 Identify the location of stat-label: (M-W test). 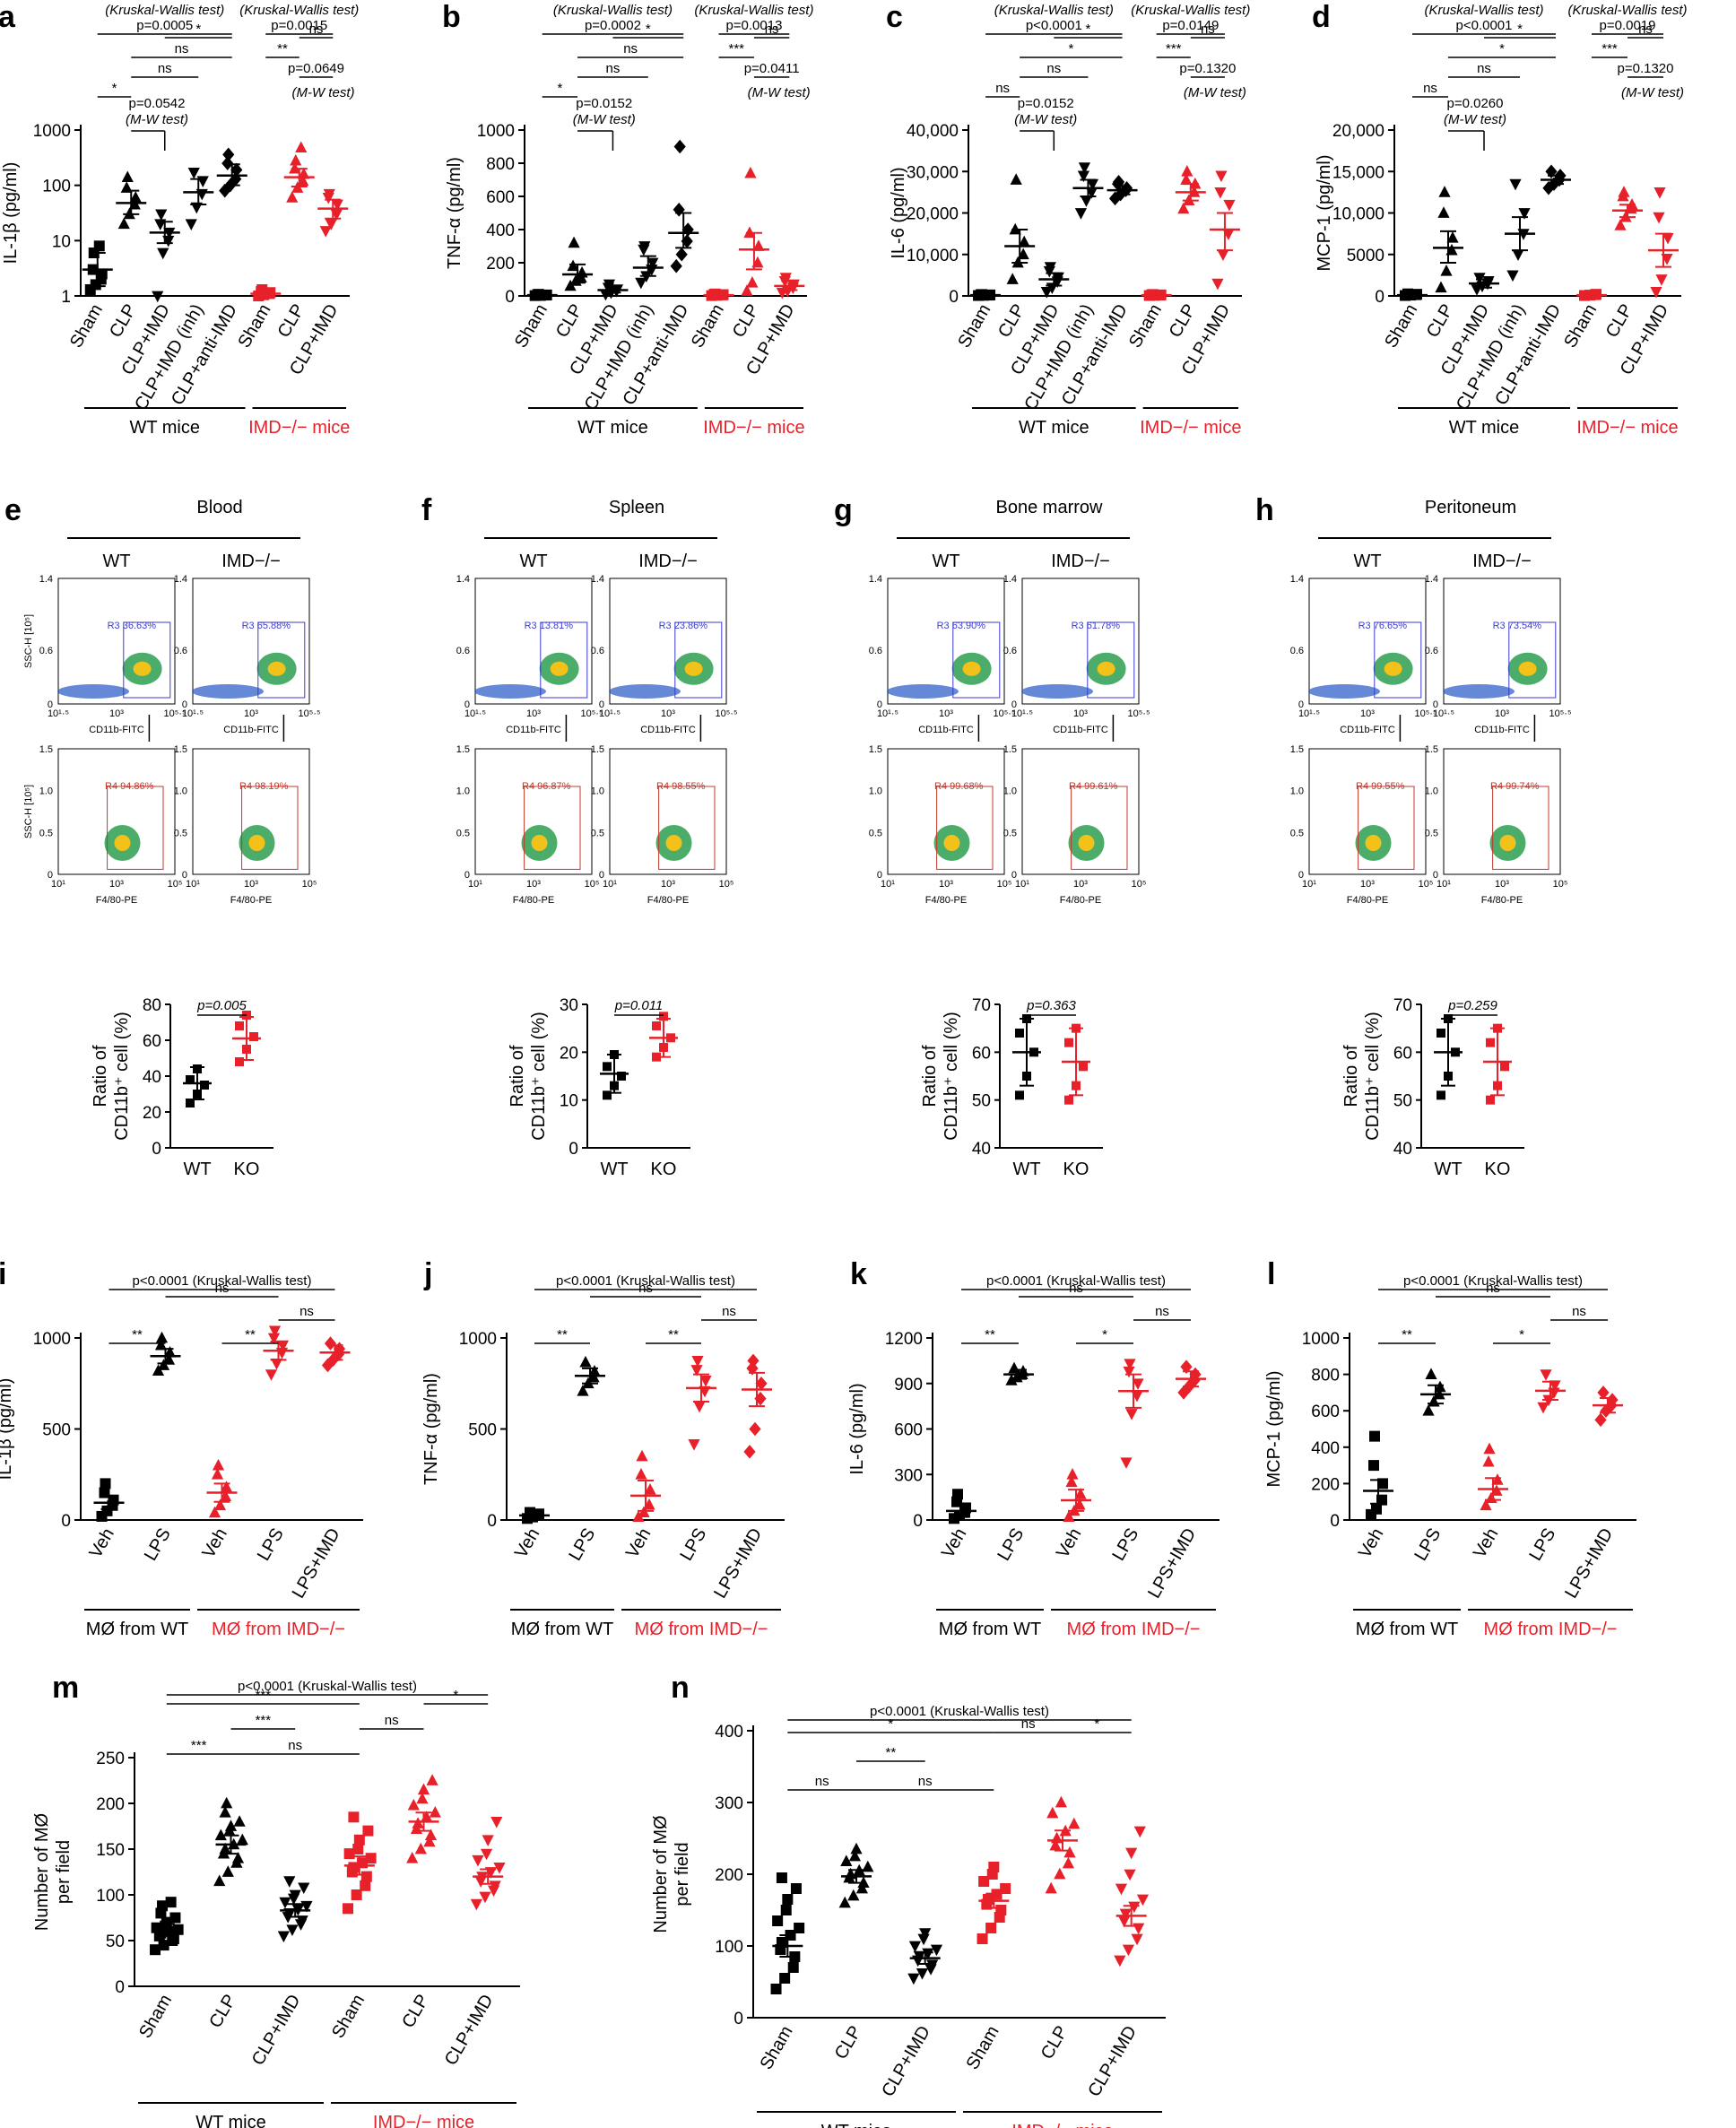
(1215, 92).